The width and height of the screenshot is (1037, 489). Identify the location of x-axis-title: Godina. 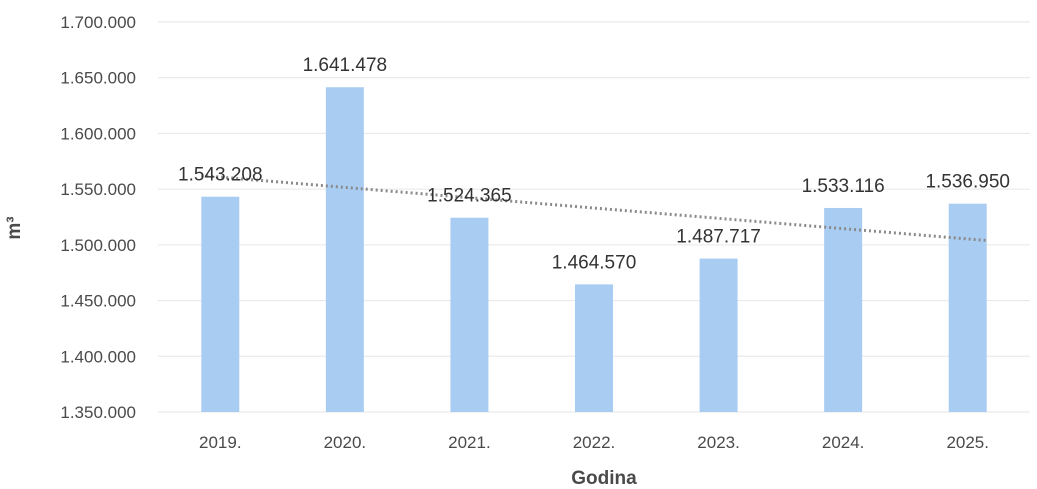
(604, 478).